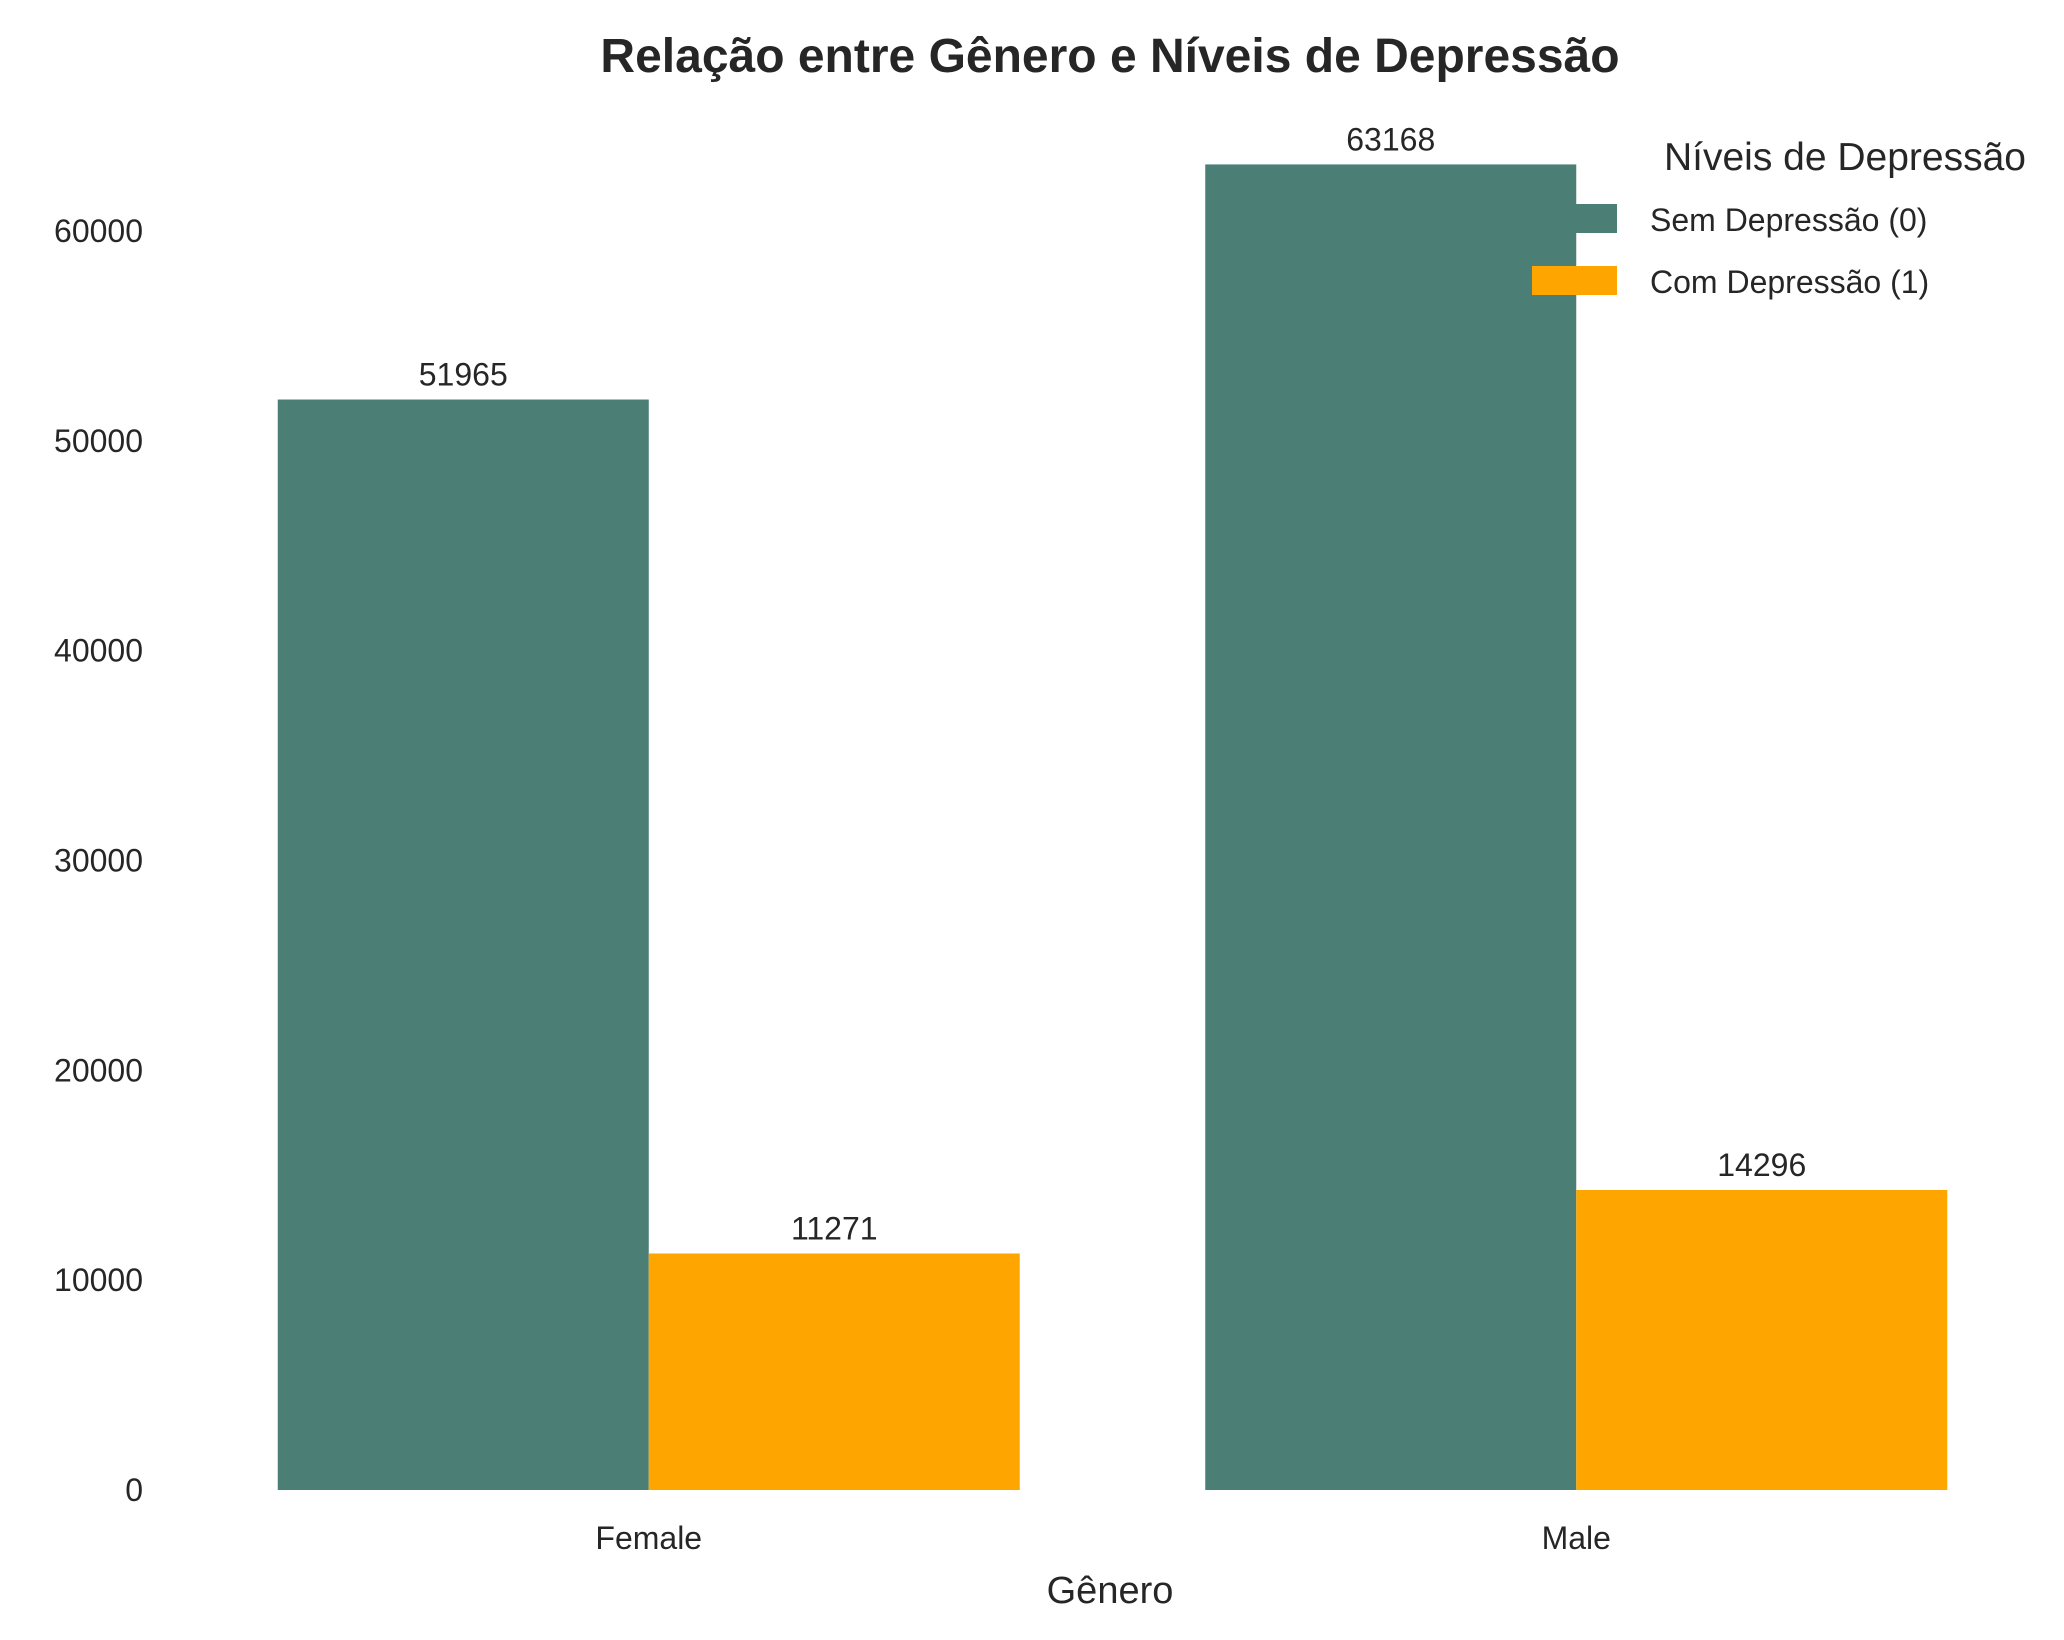  I want to click on y-tick-label: 30000, so click(98, 860).